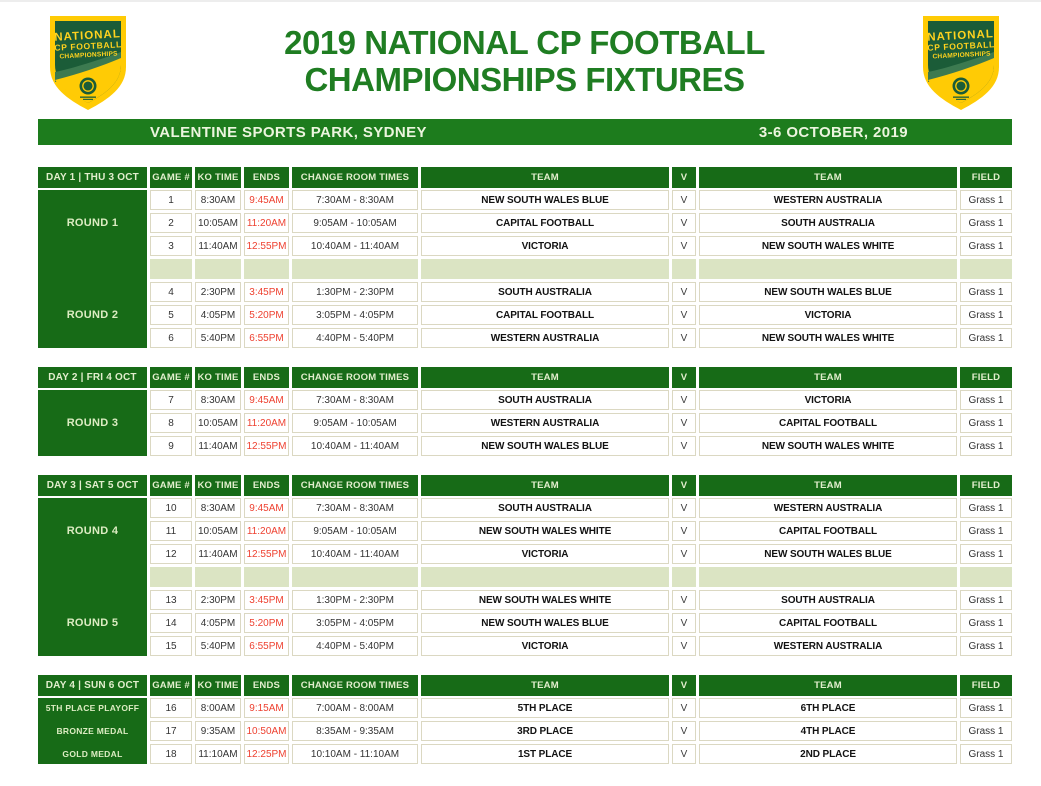 The image size is (1041, 786). What do you see at coordinates (171, 423) in the screenshot?
I see `game-number-cell: 8` at bounding box center [171, 423].